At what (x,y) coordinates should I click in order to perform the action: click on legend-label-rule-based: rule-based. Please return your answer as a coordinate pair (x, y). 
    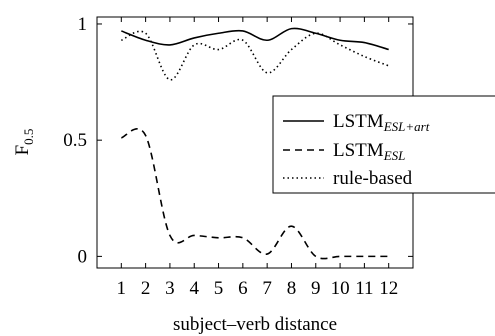
    Looking at the image, I should click on (373, 178).